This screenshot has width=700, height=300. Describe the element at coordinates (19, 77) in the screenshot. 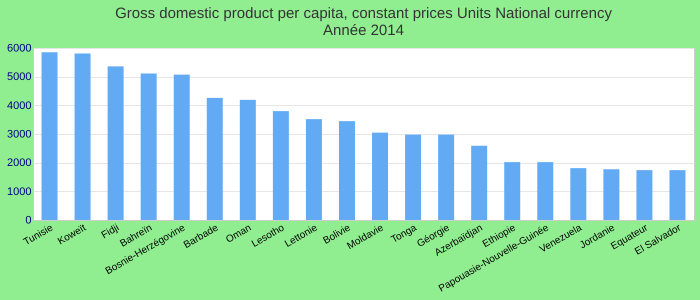

I see `y-tick-label: 5000` at that location.